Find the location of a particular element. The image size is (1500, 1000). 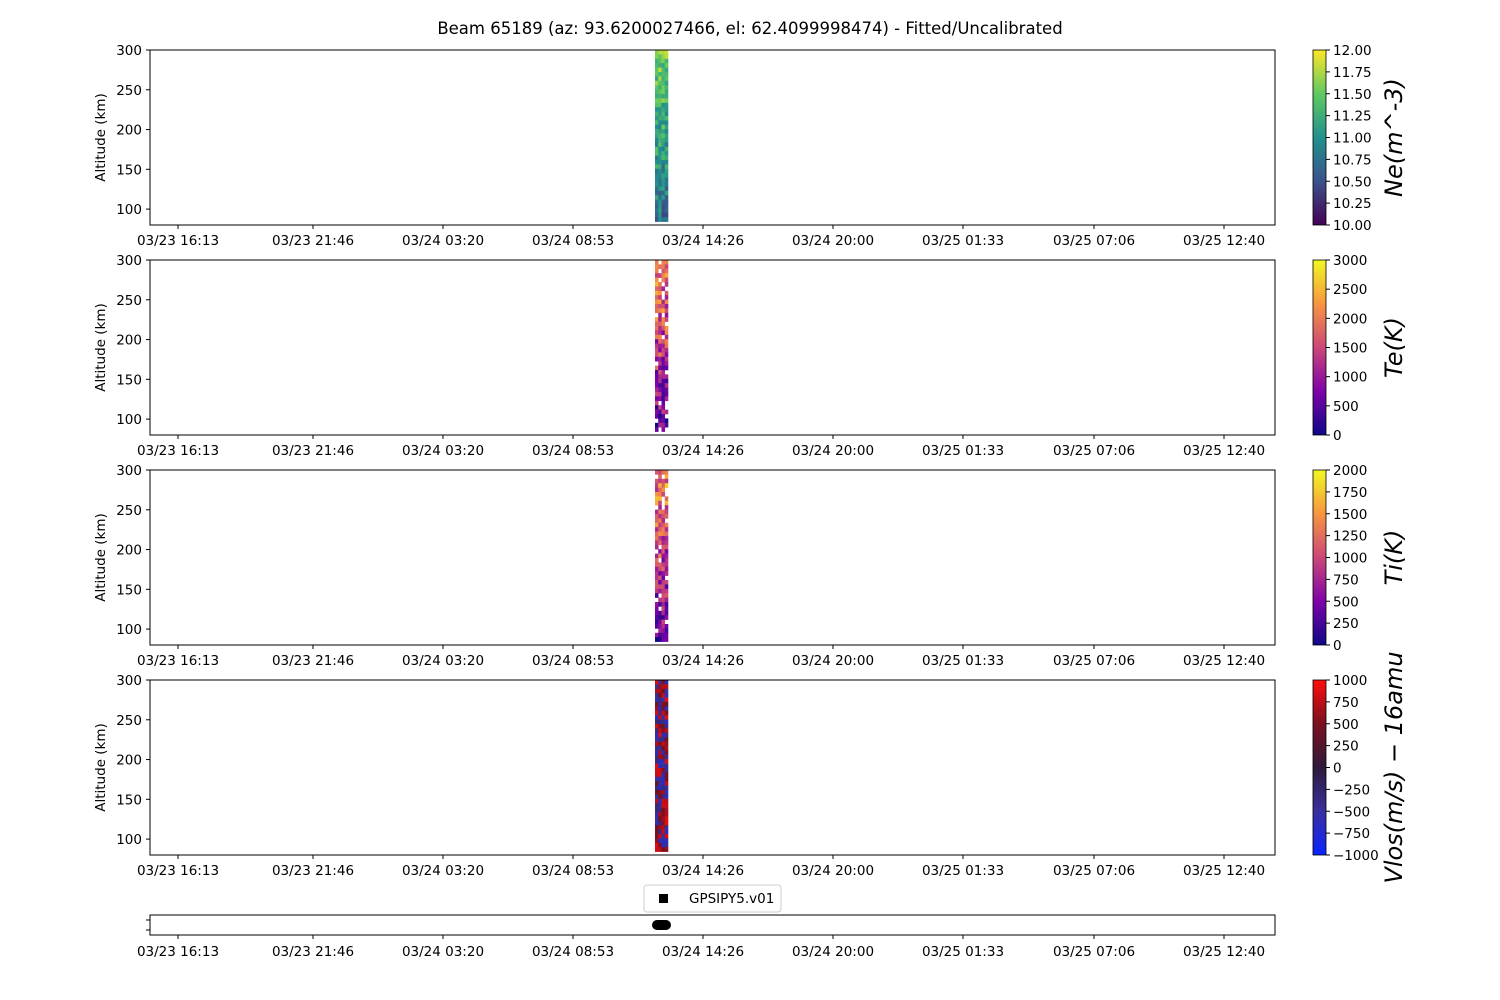

x-tick-label: 03/23 16:13 is located at coordinates (178, 451).